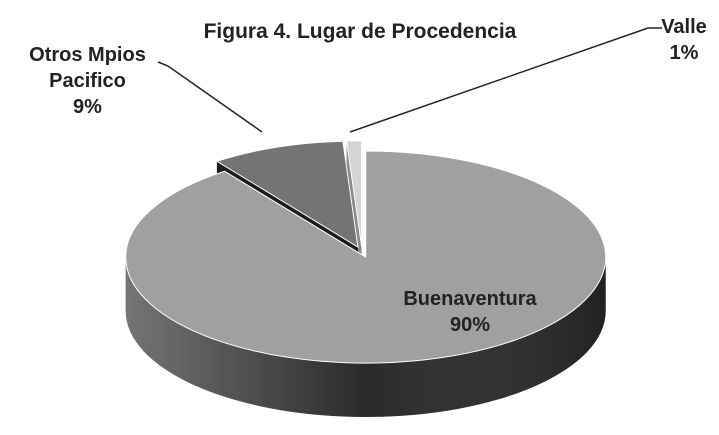 The height and width of the screenshot is (435, 719). What do you see at coordinates (684, 53) in the screenshot?
I see `slice-value-label: 1%` at bounding box center [684, 53].